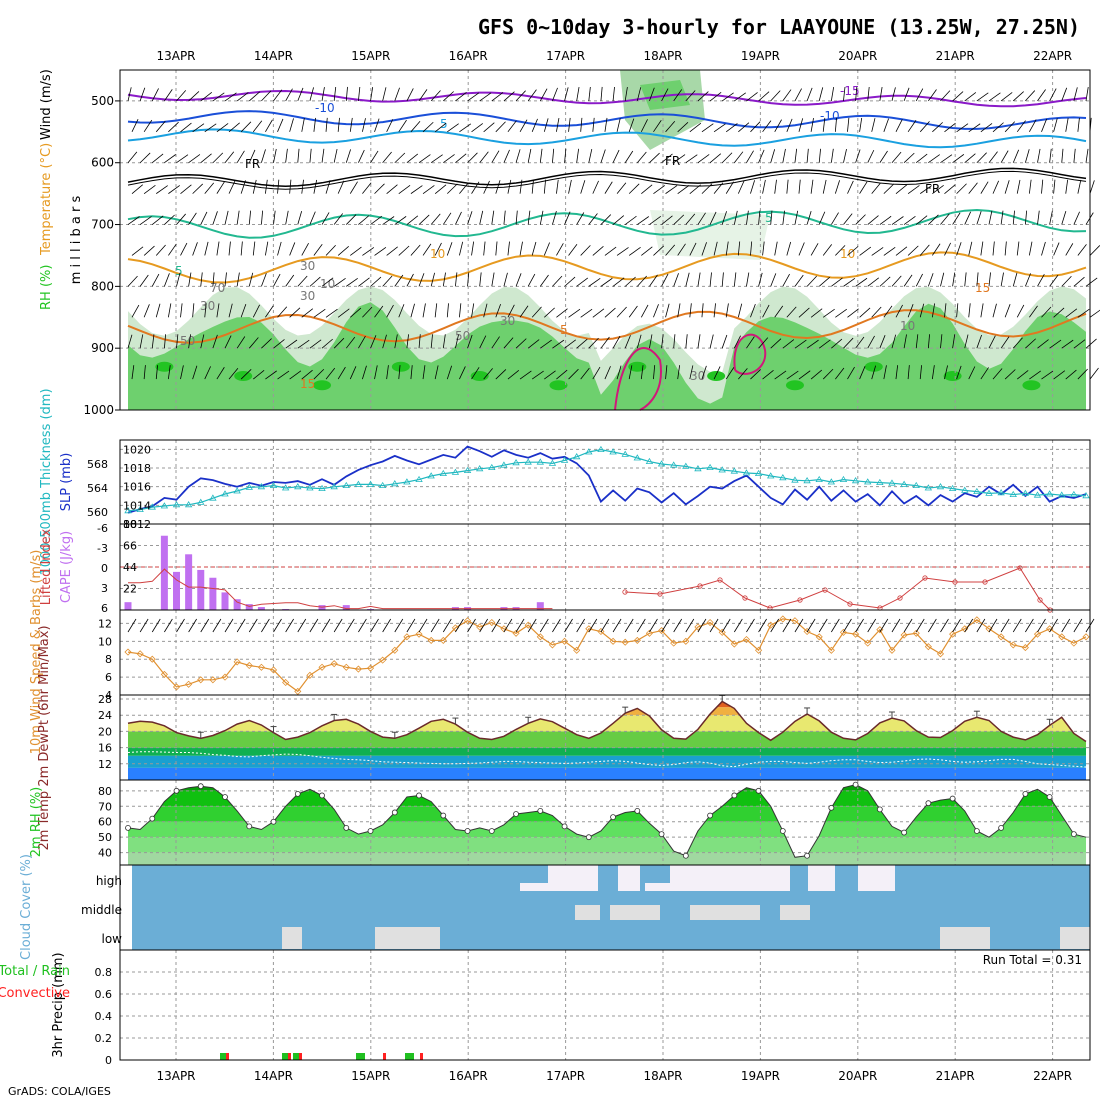 The width and height of the screenshot is (1100, 1100). Describe the element at coordinates (105, 822) in the screenshot. I see `rh-tick-2: 60` at that location.